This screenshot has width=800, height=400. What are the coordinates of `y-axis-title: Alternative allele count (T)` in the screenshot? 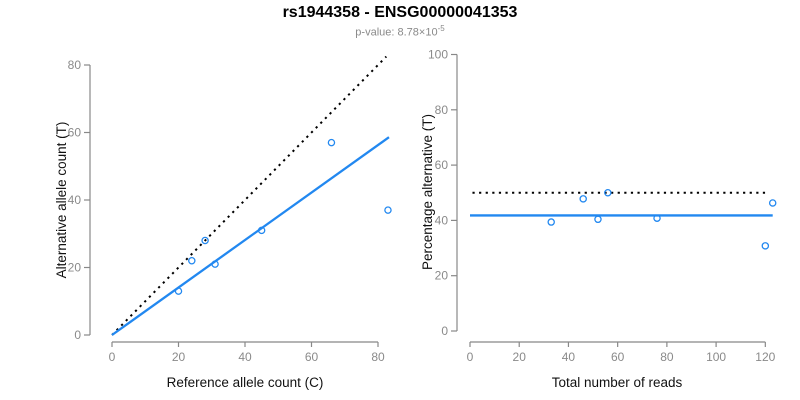 It's located at (61, 200).